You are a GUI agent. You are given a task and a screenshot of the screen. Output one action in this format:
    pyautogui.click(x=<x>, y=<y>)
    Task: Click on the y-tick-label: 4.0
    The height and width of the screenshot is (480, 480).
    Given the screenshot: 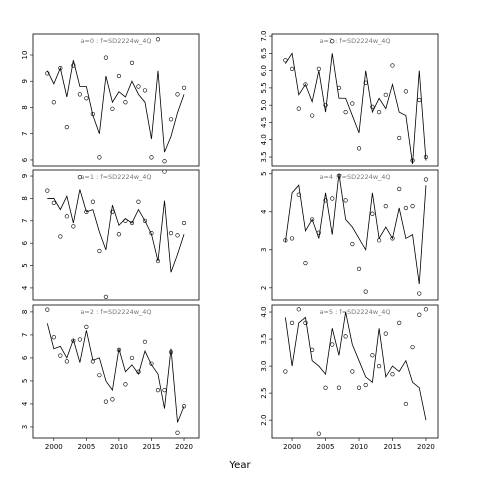 What is the action you would take?
    pyautogui.click(x=264, y=139)
    